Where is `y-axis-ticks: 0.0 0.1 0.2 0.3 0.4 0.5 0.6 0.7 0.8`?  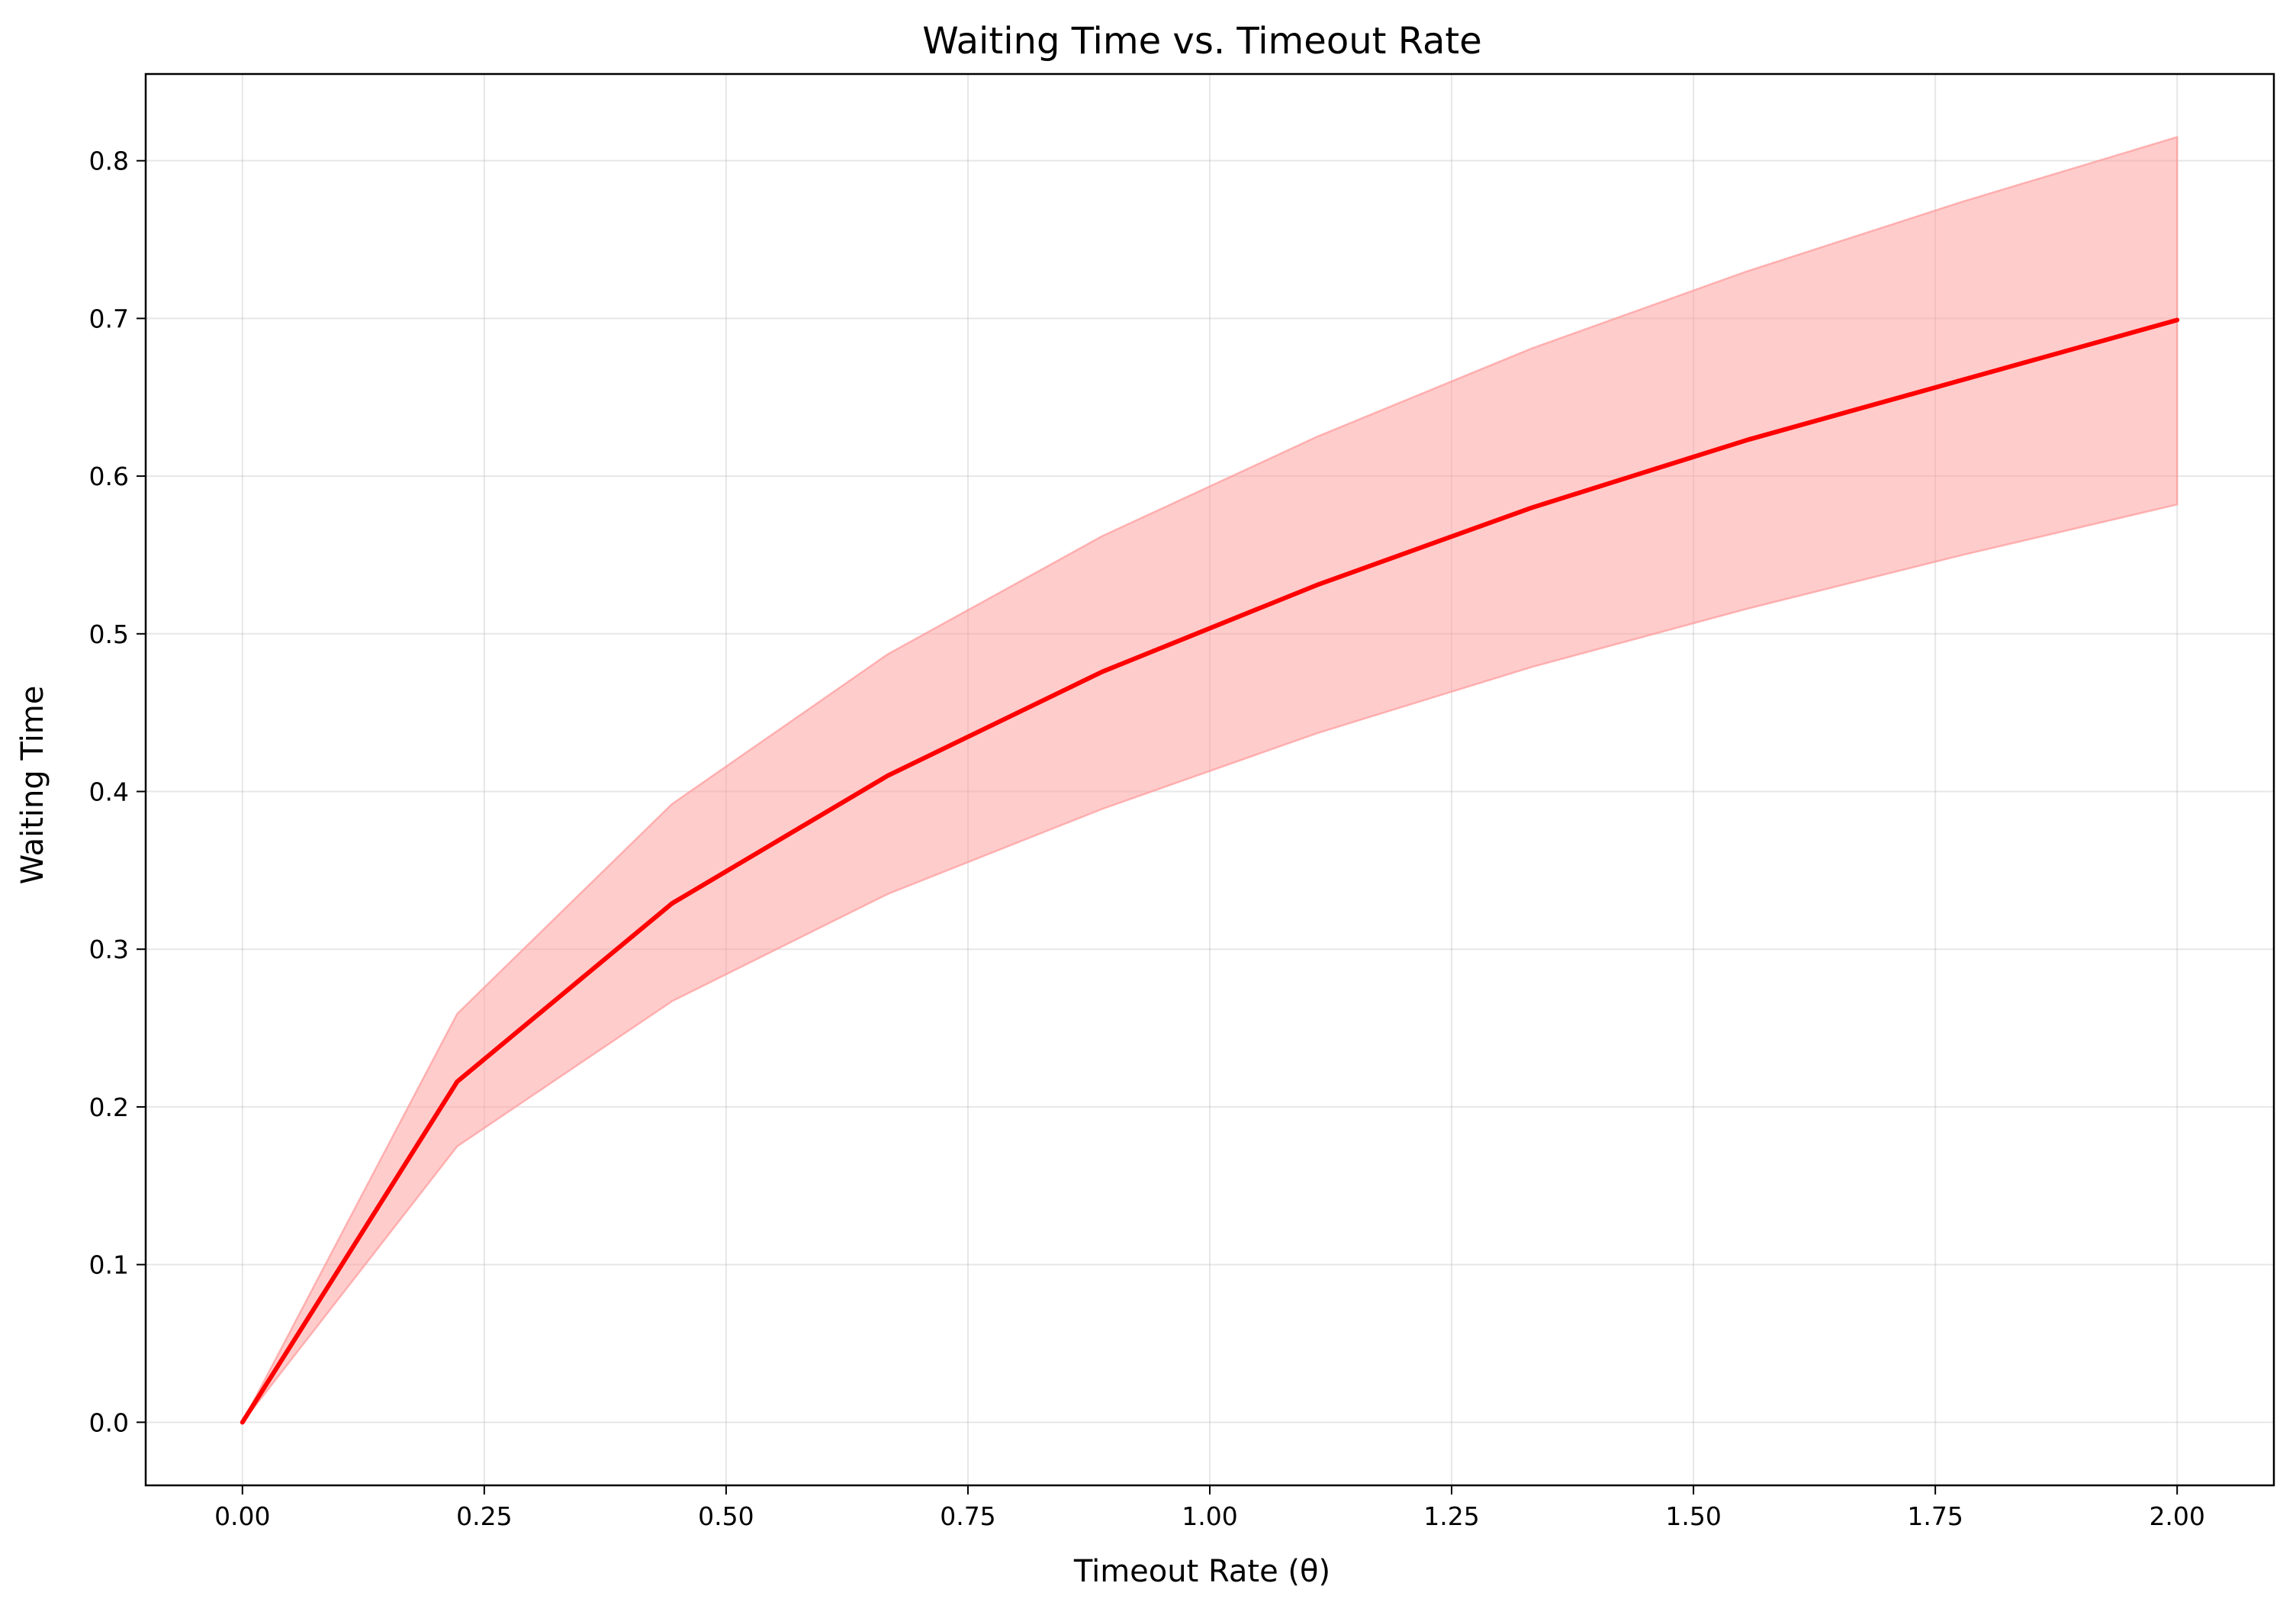 y-axis-ticks: 0.0 0.1 0.2 0.3 0.4 0.5 0.6 0.7 0.8 is located at coordinates (117, 791).